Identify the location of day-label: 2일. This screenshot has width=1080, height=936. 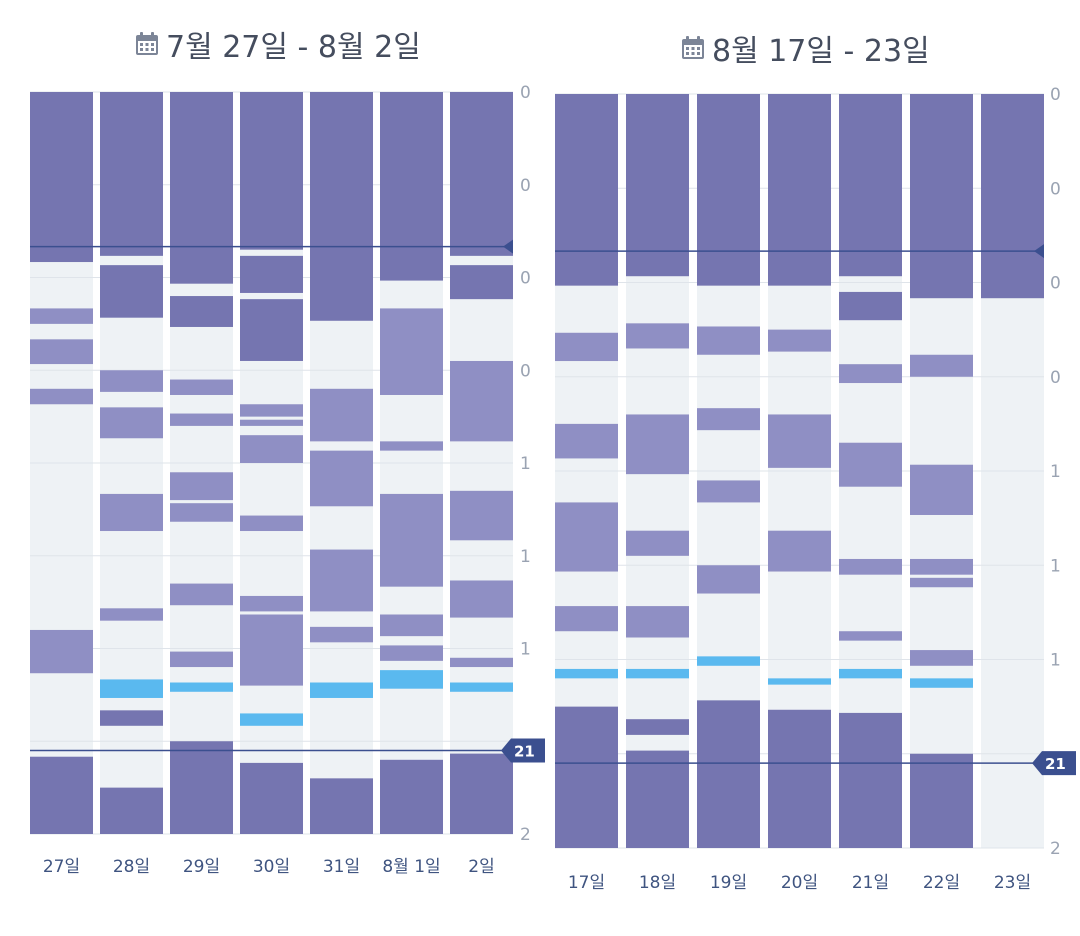
(481, 867).